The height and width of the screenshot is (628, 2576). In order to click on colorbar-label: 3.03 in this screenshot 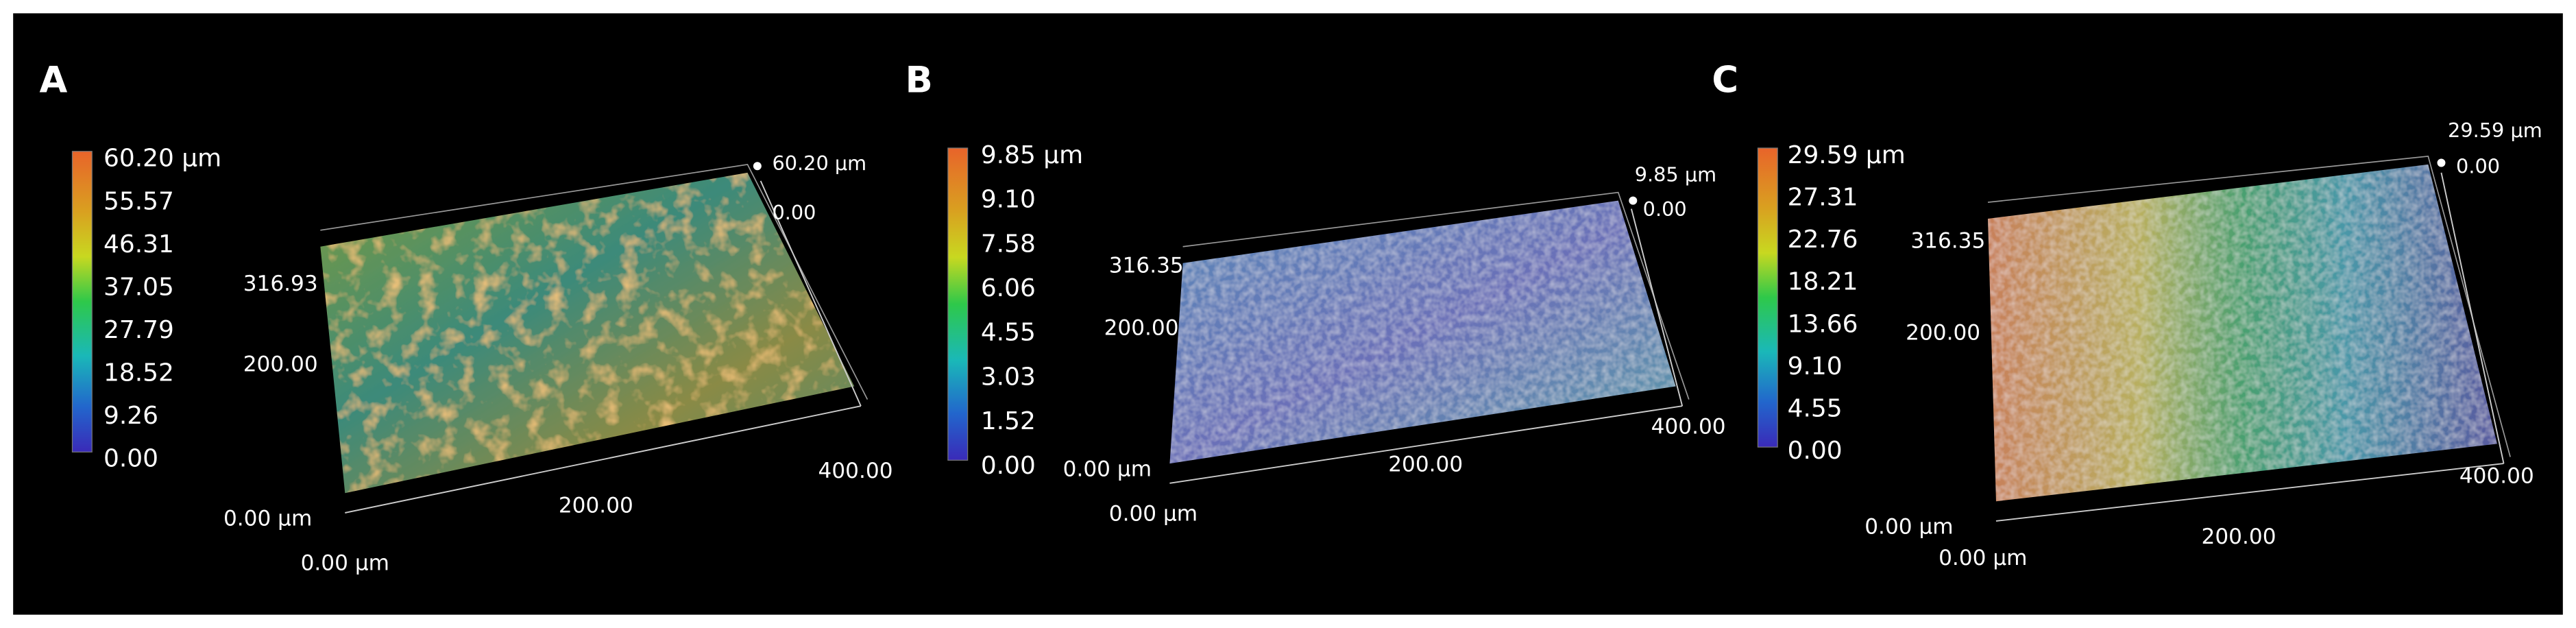, I will do `click(1008, 377)`.